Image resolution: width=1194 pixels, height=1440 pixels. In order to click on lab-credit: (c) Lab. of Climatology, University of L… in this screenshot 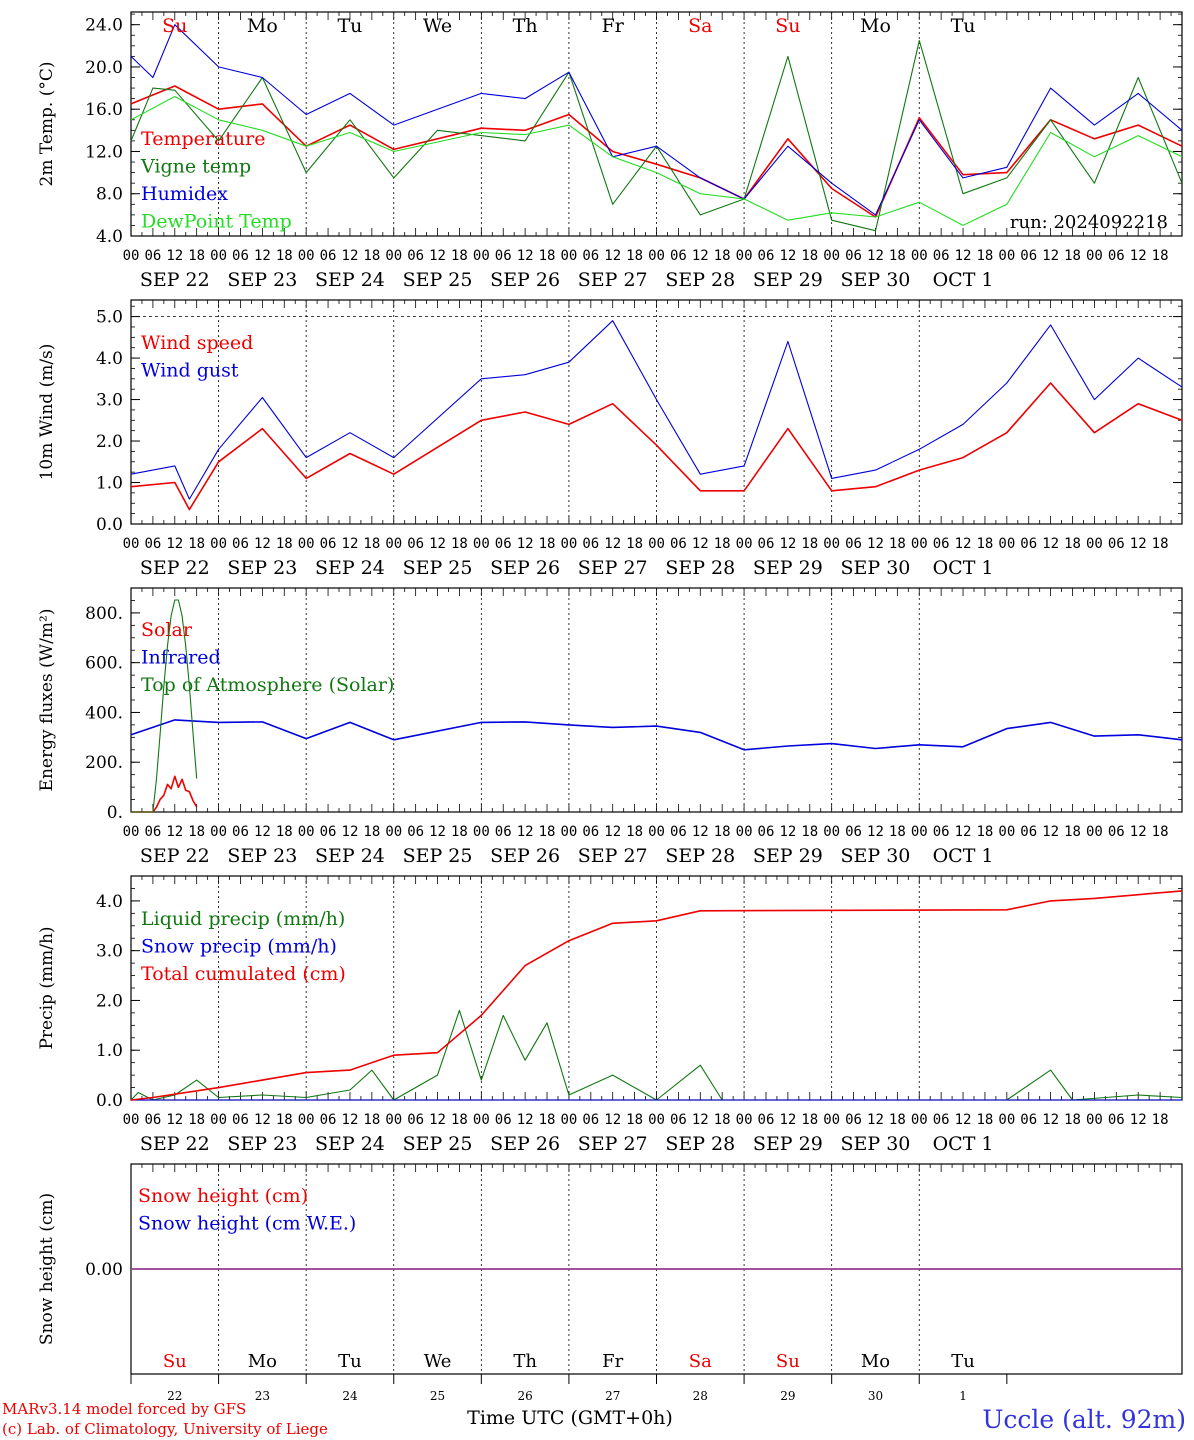, I will do `click(165, 1429)`.